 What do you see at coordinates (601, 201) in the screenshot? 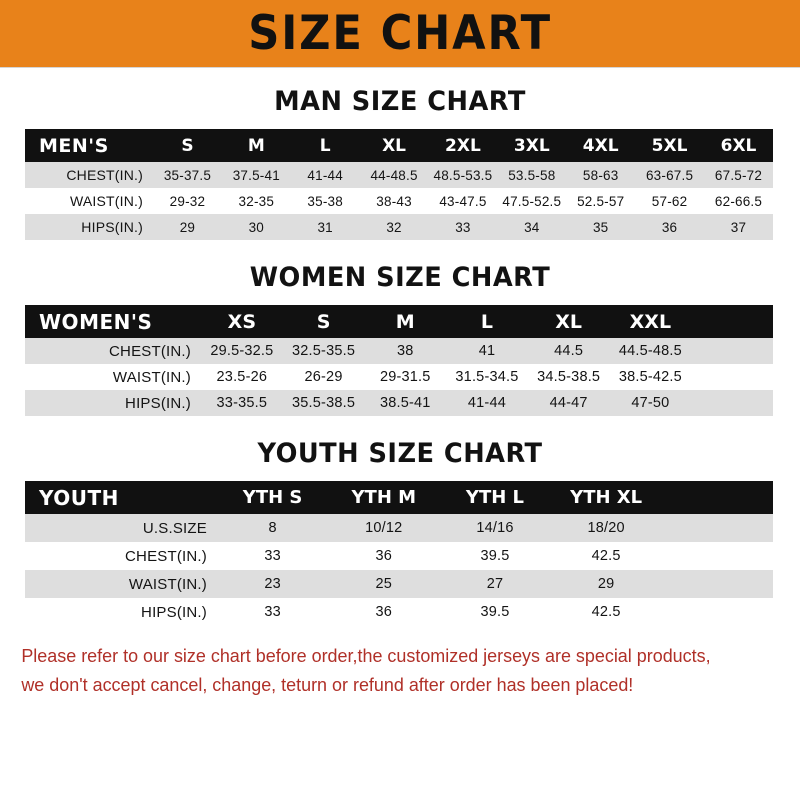
I see `man-cell-1-6: 52.5-57` at bounding box center [601, 201].